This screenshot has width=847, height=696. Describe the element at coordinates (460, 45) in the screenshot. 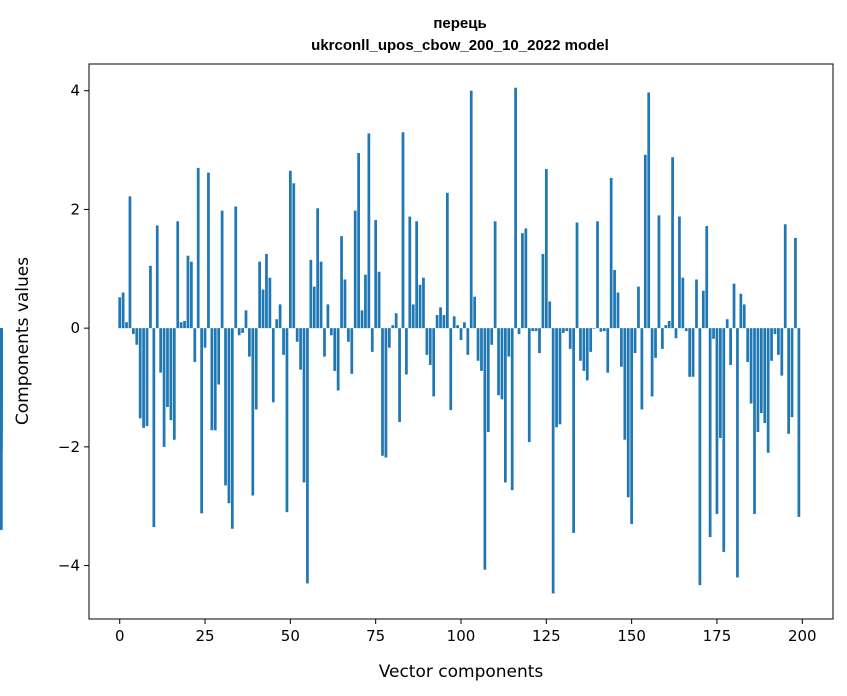

I see `chart-subtitle: ukrconll_upos_cbow_200_10_2022 model` at that location.